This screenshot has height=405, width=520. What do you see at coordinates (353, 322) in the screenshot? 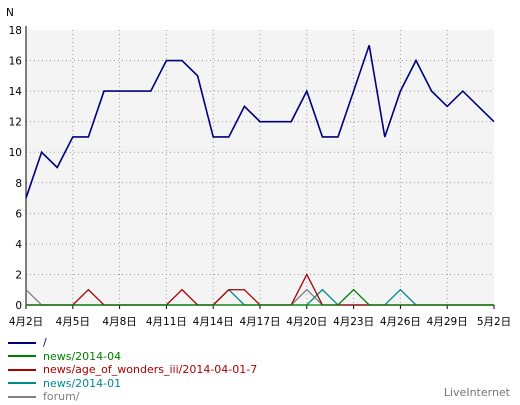
I see `x-tick-label: 4月23日` at bounding box center [353, 322].